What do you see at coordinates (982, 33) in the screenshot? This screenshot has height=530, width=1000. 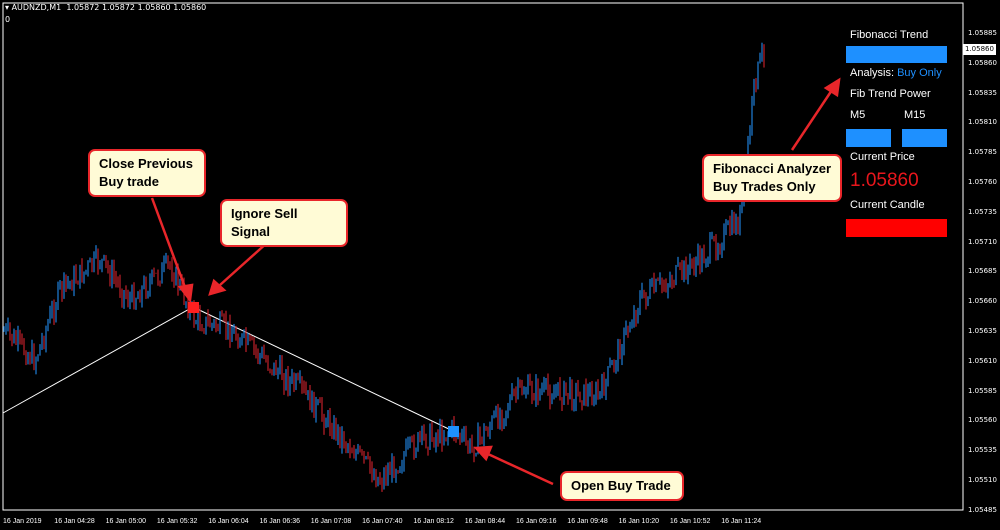 I see `y-tick-label: 1.05885` at bounding box center [982, 33].